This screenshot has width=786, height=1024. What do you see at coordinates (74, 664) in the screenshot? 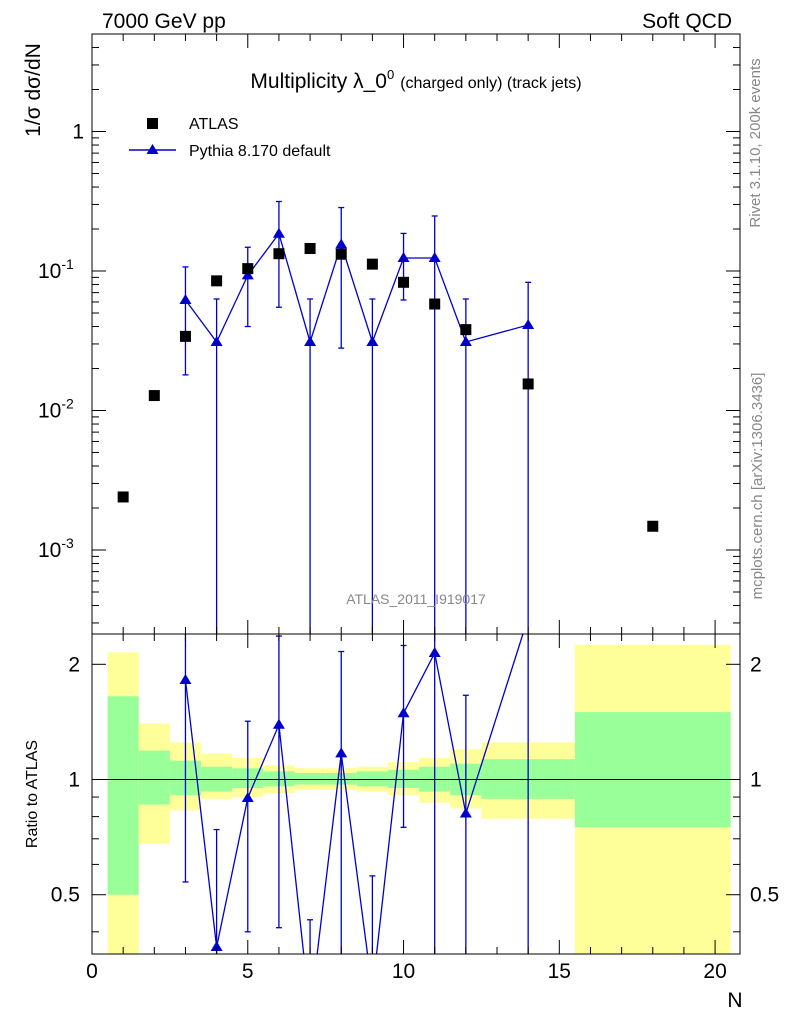
I see `y-tick-label-bottom: 2` at bounding box center [74, 664].